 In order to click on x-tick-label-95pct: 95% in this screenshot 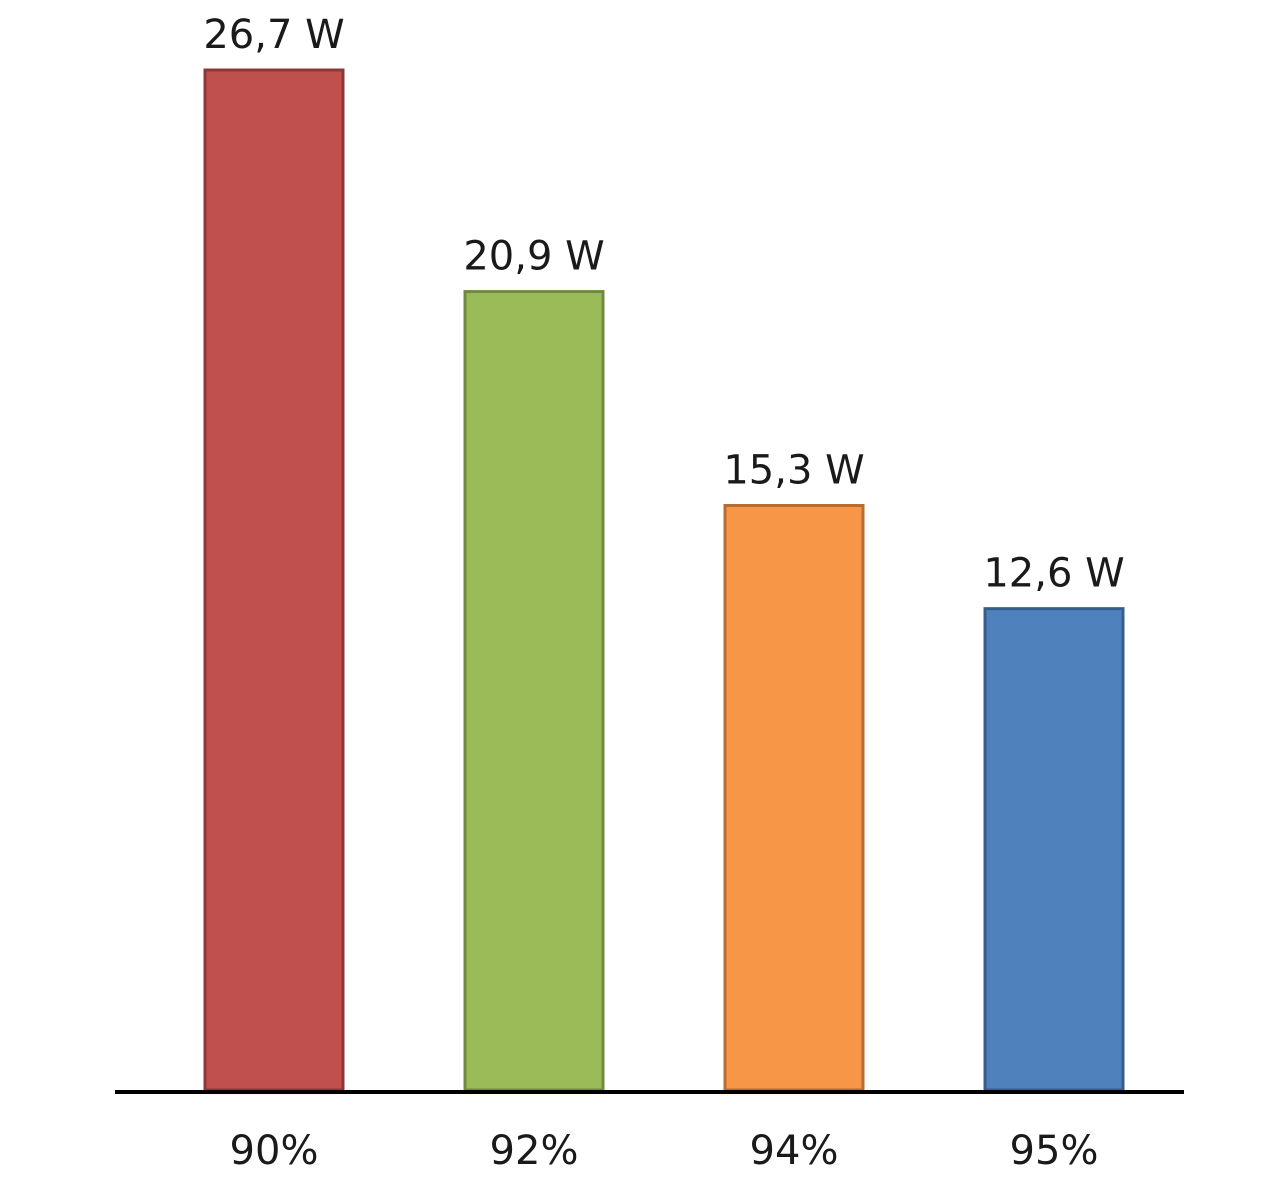, I will do `click(1054, 1151)`.